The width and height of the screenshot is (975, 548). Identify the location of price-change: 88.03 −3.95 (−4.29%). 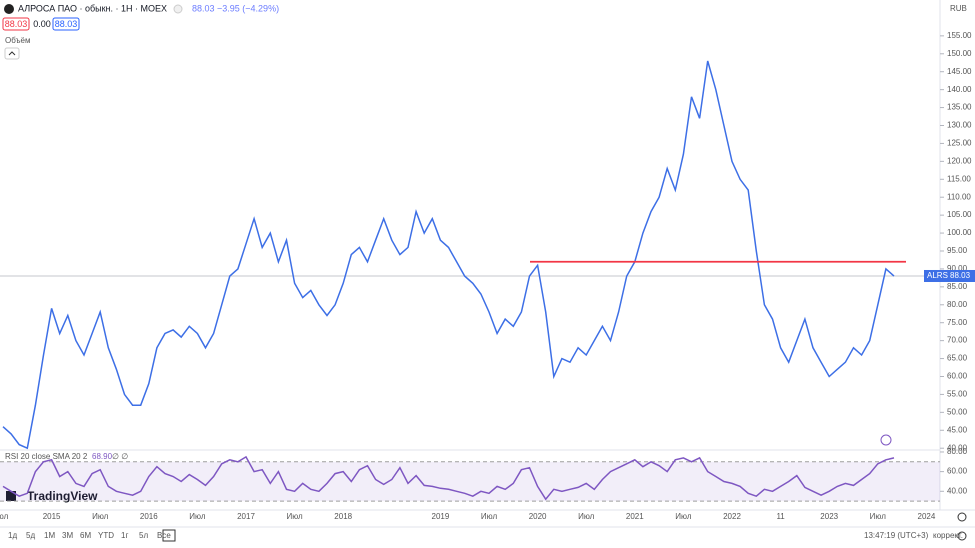
(235, 8).